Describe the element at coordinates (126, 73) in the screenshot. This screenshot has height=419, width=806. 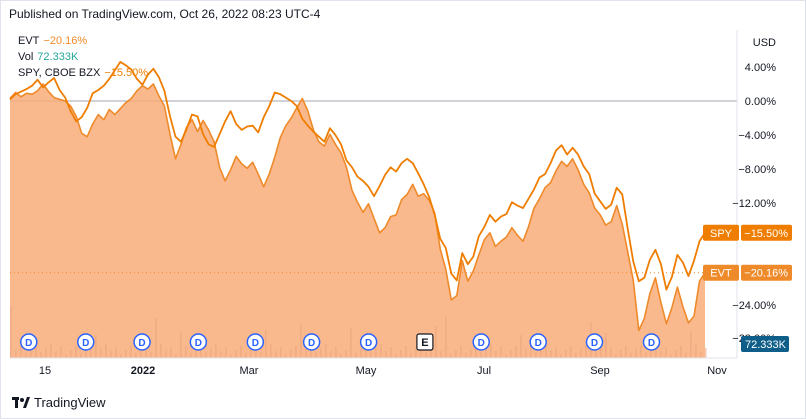
I see `legend-spy-value: −15.50%` at that location.